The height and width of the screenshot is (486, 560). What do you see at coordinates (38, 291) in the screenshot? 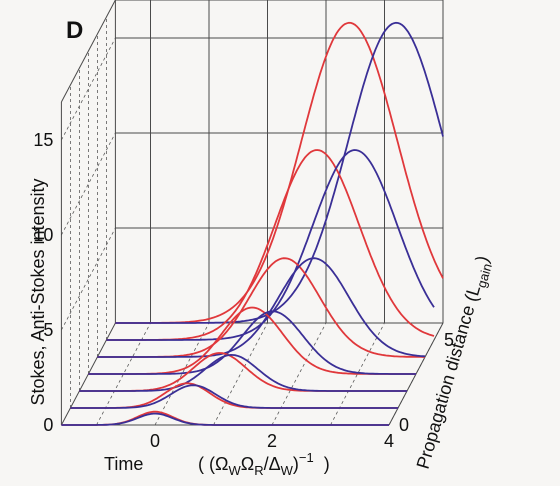
I see `y-axis-label: Stokes, Anti-Stokes intensity` at bounding box center [38, 291].